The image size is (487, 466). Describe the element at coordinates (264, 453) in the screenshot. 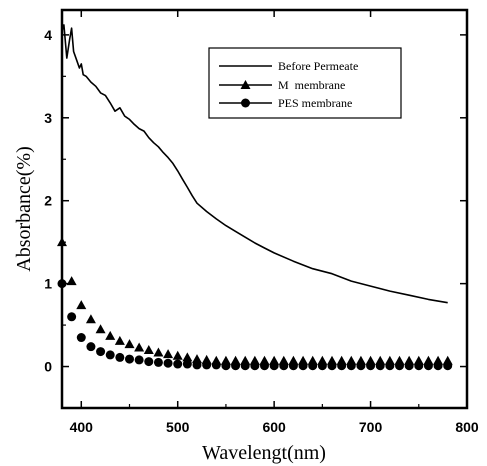

I see `x-axis-title: Wavelengt(nm)` at that location.